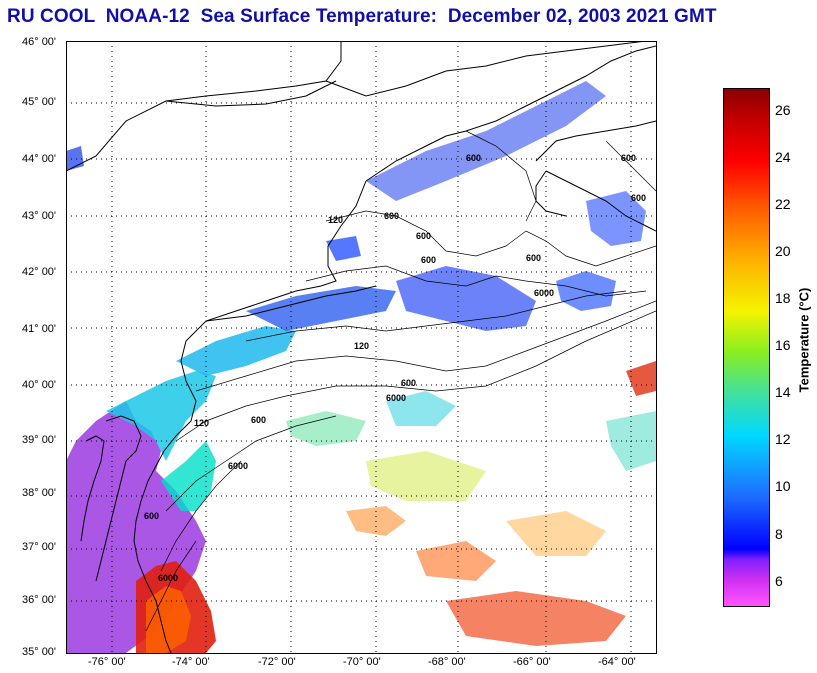 The width and height of the screenshot is (817, 673). Describe the element at coordinates (161, 416) in the screenshot. I see `sst-region-delmarva` at that location.